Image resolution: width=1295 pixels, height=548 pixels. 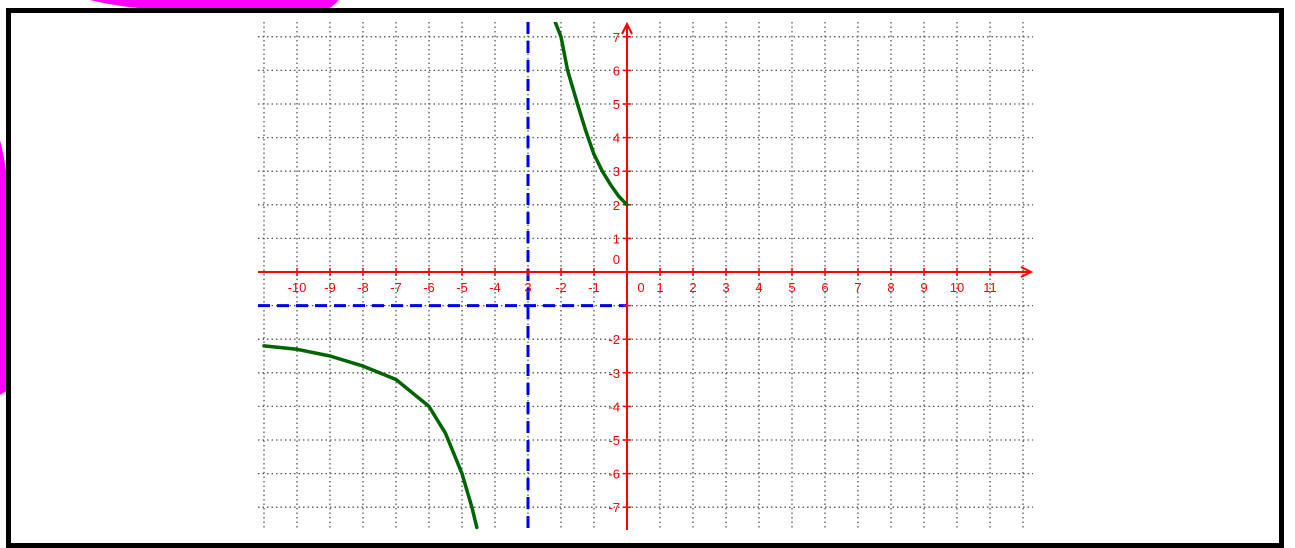 What do you see at coordinates (616, 171) in the screenshot?
I see `y-tick-label: 3` at bounding box center [616, 171].